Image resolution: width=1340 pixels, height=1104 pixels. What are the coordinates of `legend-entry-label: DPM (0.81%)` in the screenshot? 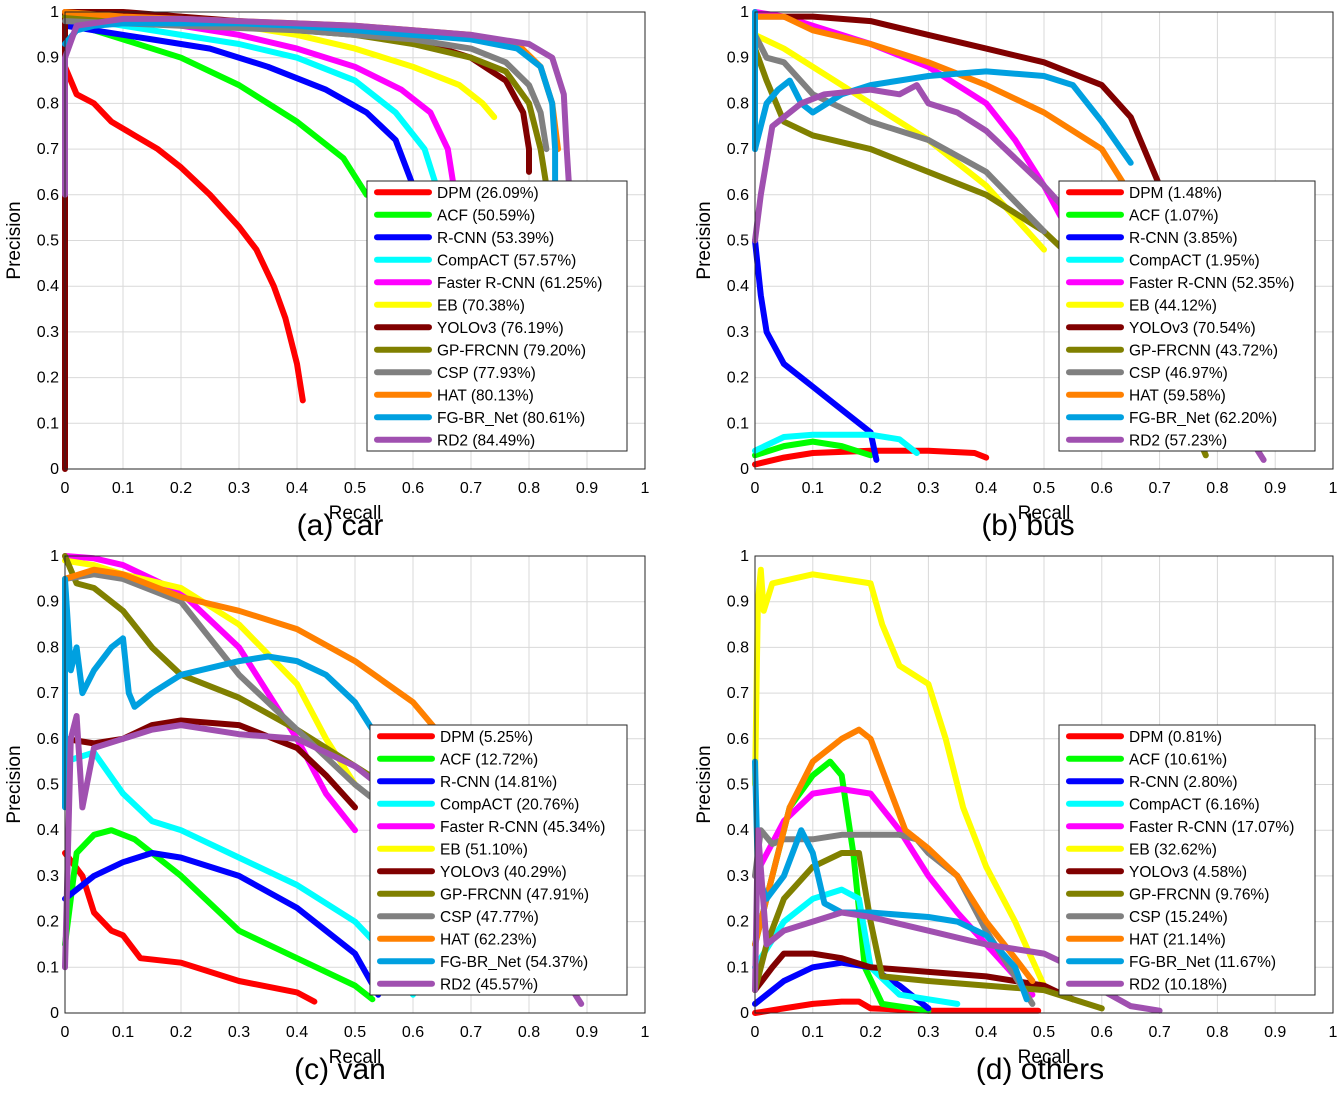 It's located at (1175, 737).